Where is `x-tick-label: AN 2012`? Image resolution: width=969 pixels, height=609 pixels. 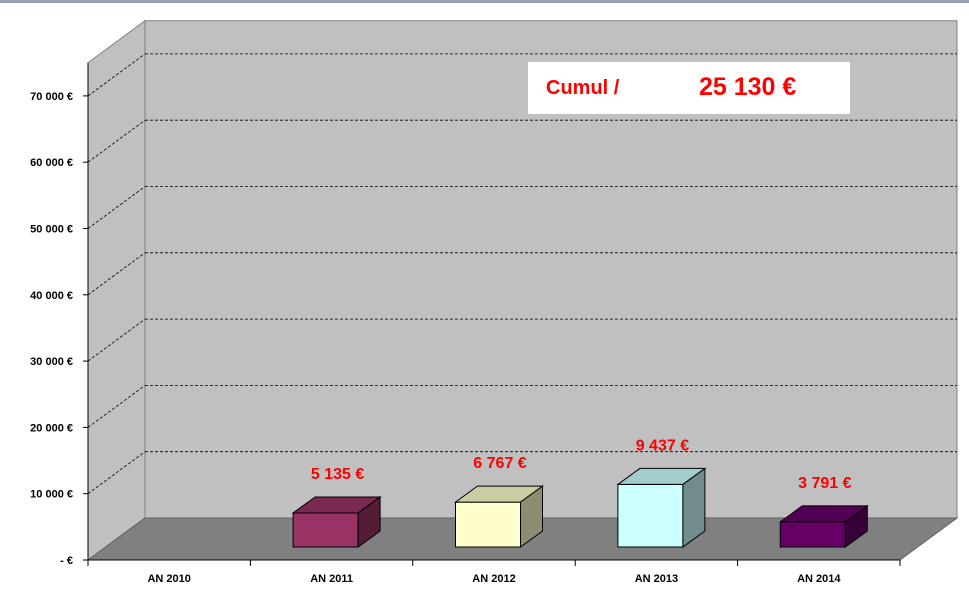
x-tick-label: AN 2012 is located at coordinates (493, 579).